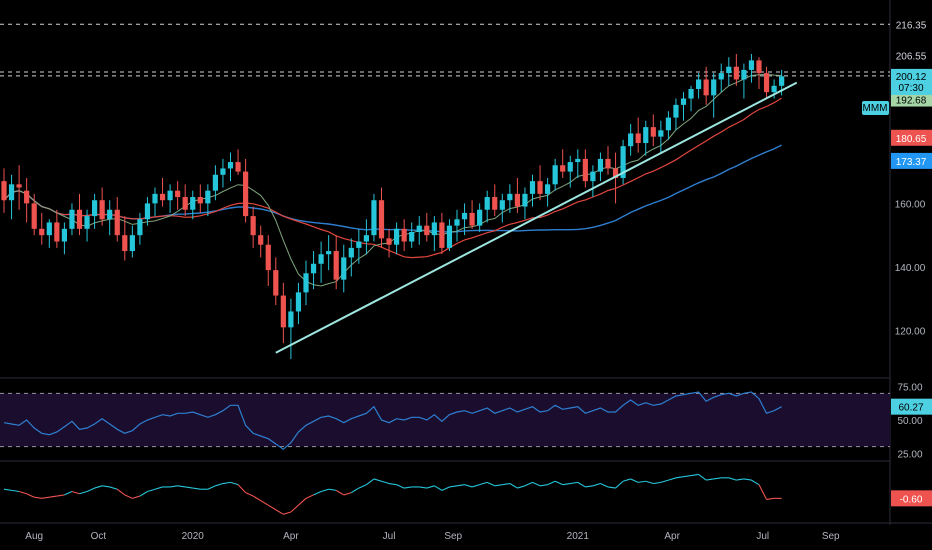 This screenshot has height=550, width=932. I want to click on time-axis-label: Jul, so click(762, 536).